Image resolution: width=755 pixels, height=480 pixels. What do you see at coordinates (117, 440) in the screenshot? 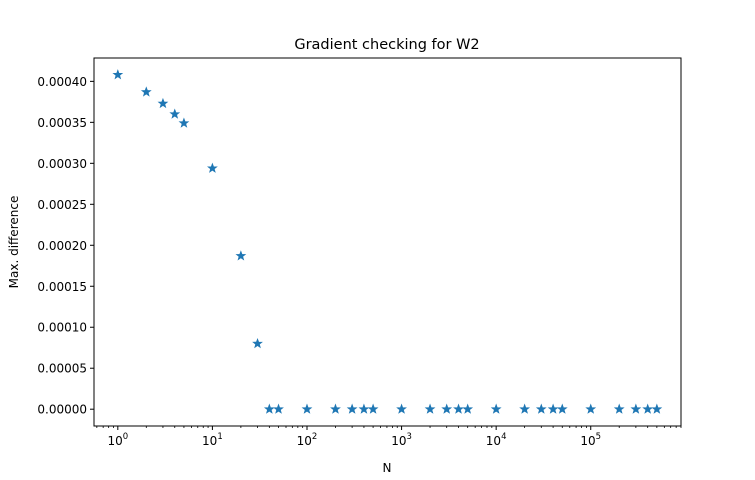
I see `x-tick-label: 10⁰` at bounding box center [117, 440].